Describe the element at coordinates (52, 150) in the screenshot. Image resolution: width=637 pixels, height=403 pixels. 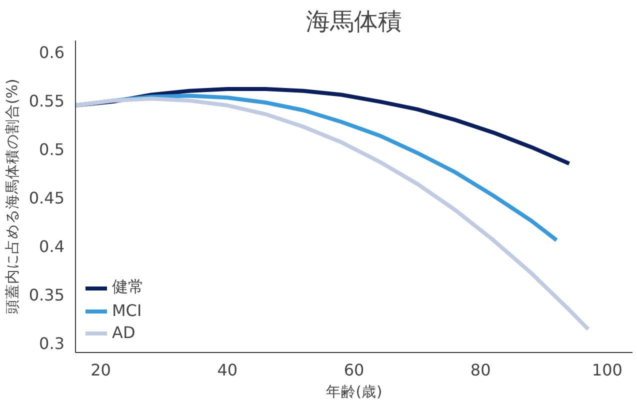
I see `y-tick-label: 0.5` at that location.